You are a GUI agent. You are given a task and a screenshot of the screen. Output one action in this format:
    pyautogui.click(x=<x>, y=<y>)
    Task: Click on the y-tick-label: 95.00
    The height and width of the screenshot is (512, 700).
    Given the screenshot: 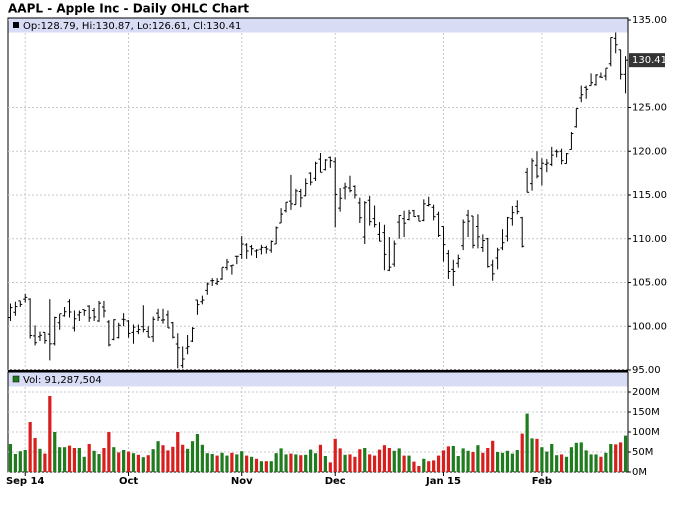 What is the action you would take?
    pyautogui.click(x=646, y=370)
    